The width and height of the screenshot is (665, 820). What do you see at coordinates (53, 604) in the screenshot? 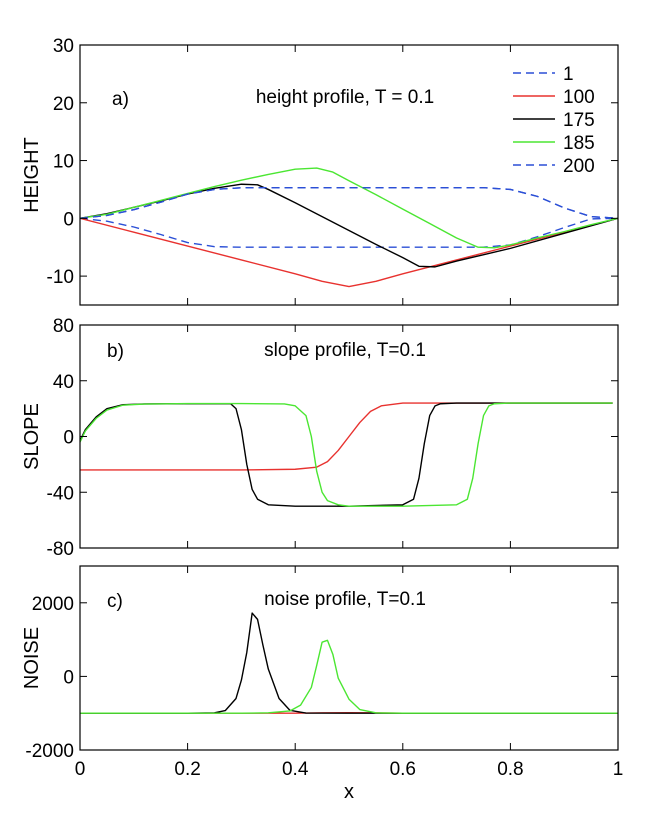
I see `ytick-label-2-2: 2000` at bounding box center [53, 604].